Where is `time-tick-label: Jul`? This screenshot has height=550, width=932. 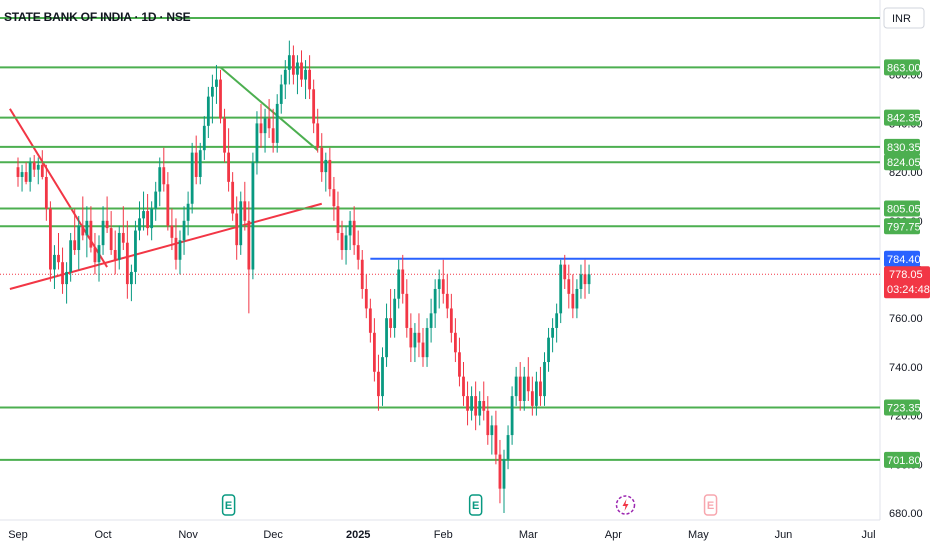
time-tick-label: Jul is located at coordinates (868, 535).